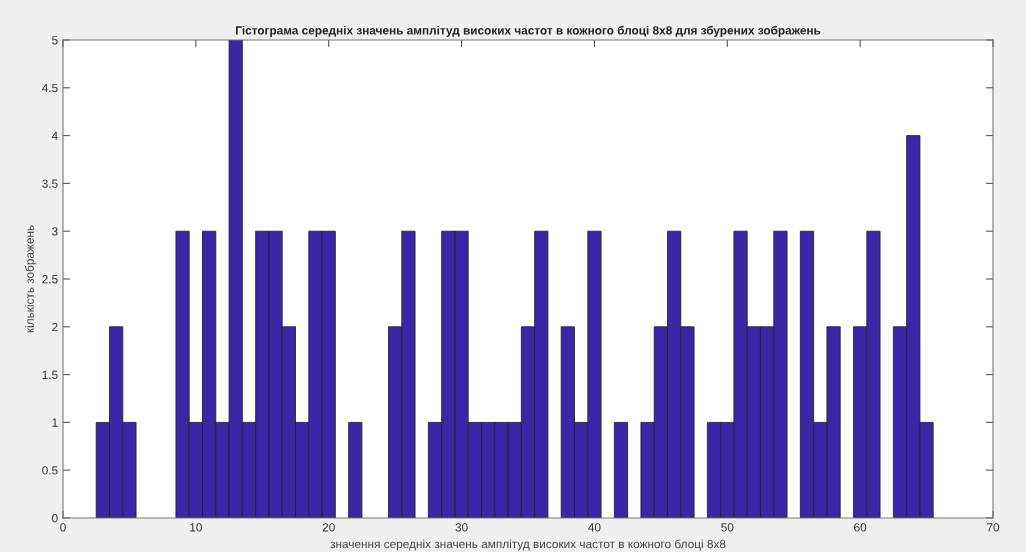  What do you see at coordinates (50, 183) in the screenshot?
I see `y-tick-label: 3.5` at bounding box center [50, 183].